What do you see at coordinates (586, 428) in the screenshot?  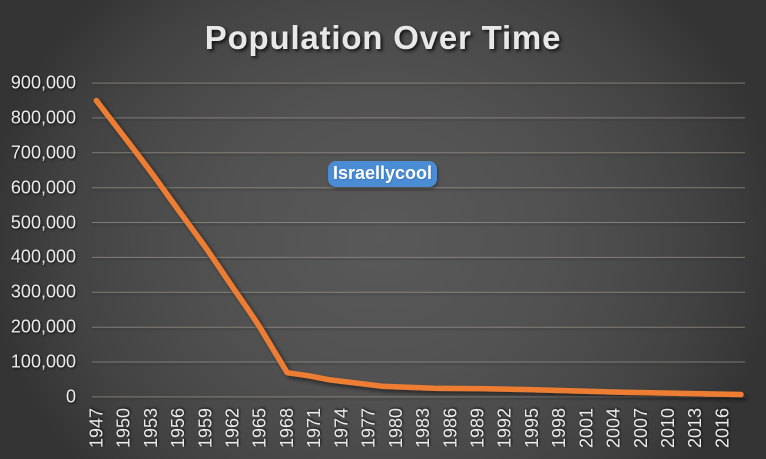 I see `svg-text: 2001` at bounding box center [586, 428].